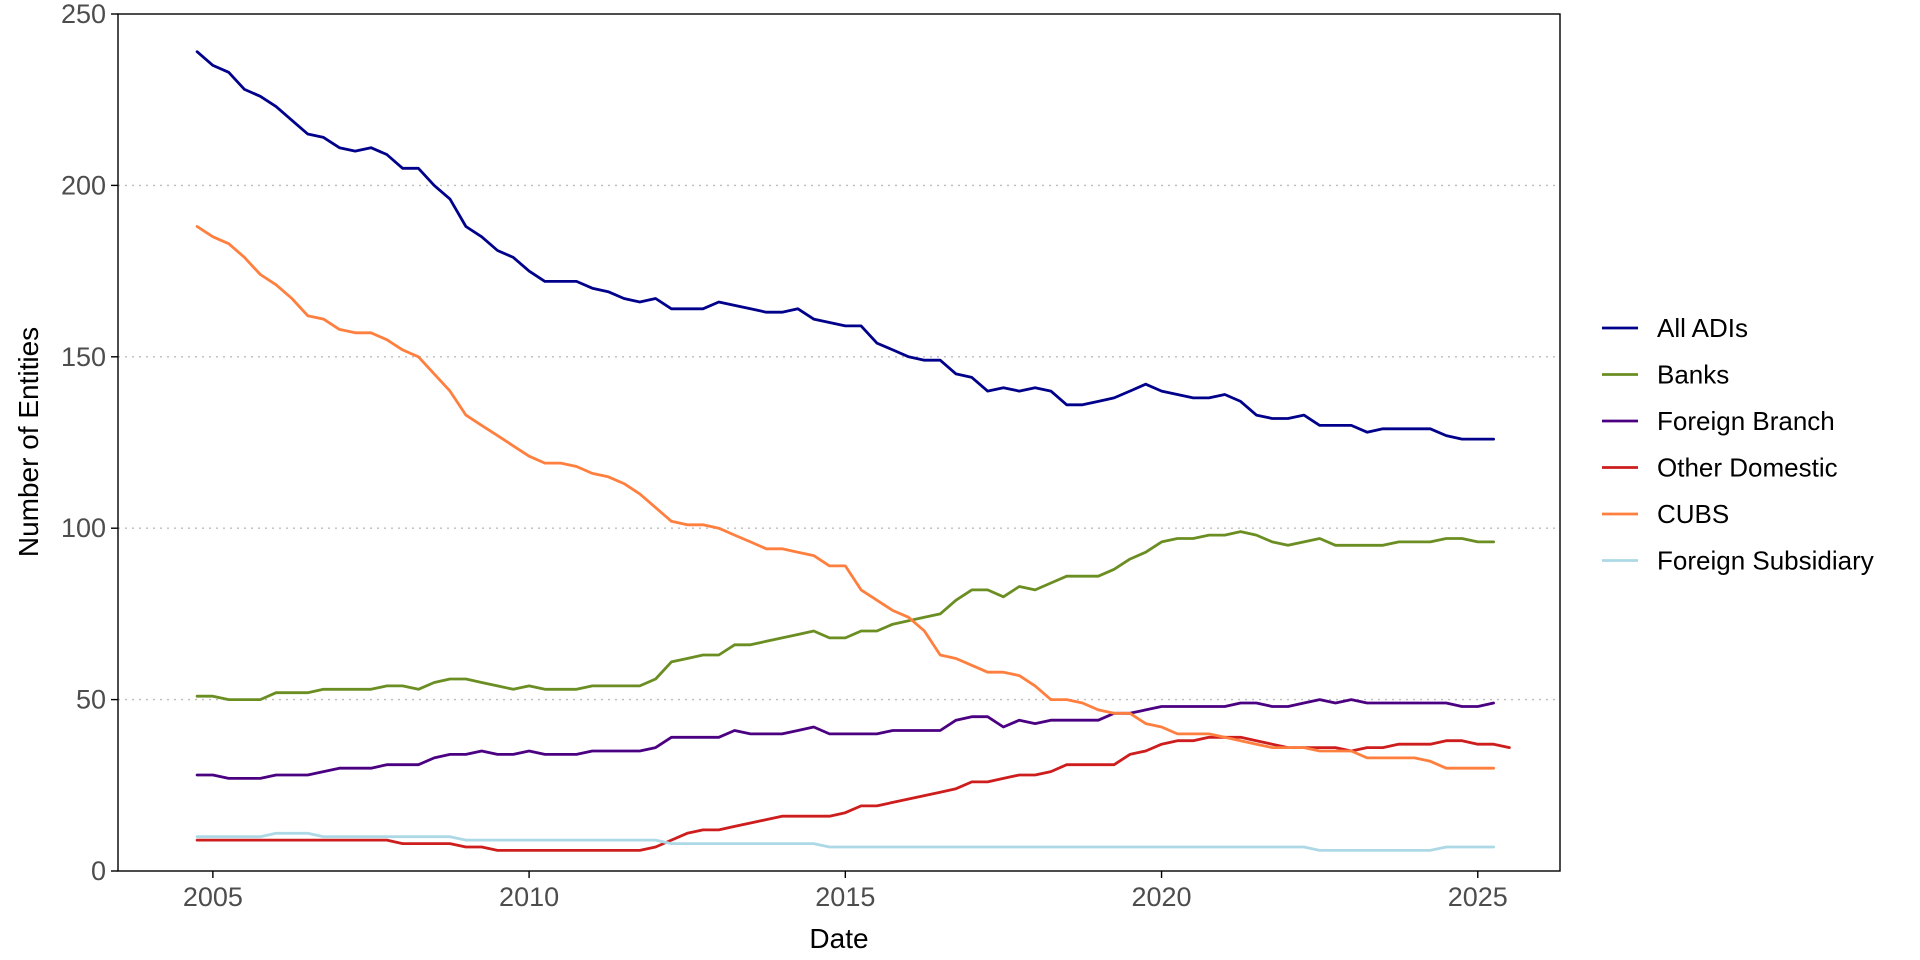 The image size is (1920, 960). Describe the element at coordinates (1747, 468) in the screenshot. I see `legend-label-other-domestic: Other Domestic` at that location.